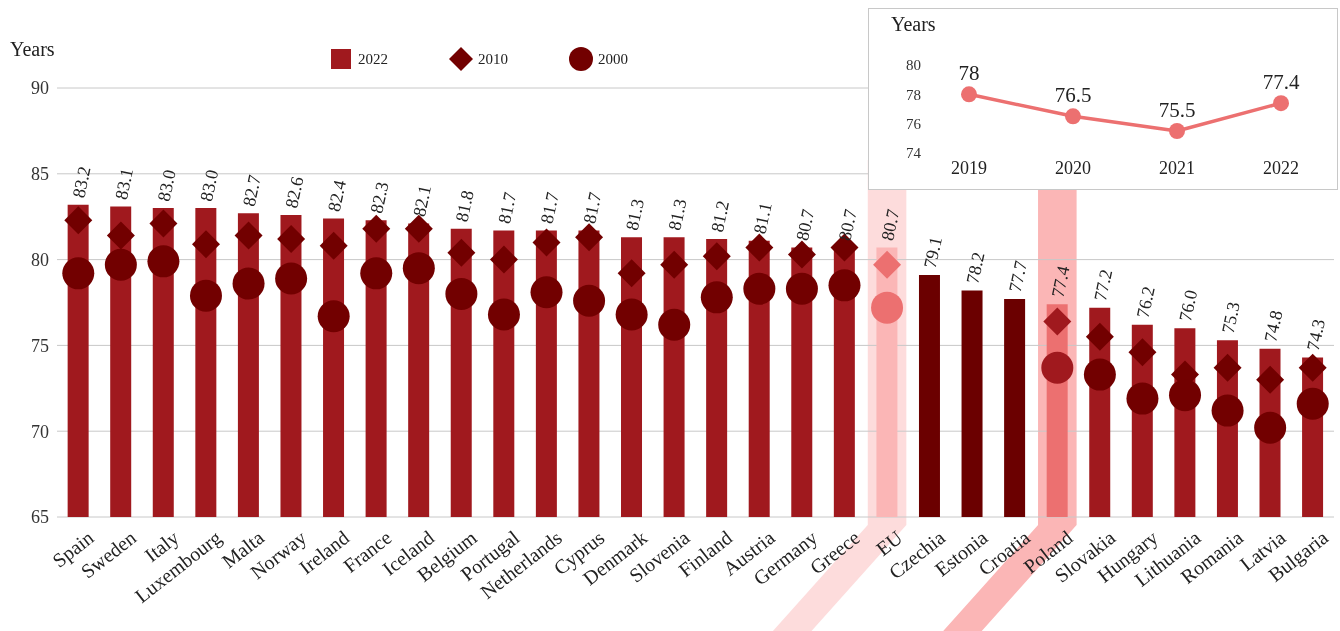 This screenshot has height=631, width=1340. I want to click on y-tick-label: 90, so click(40, 88).